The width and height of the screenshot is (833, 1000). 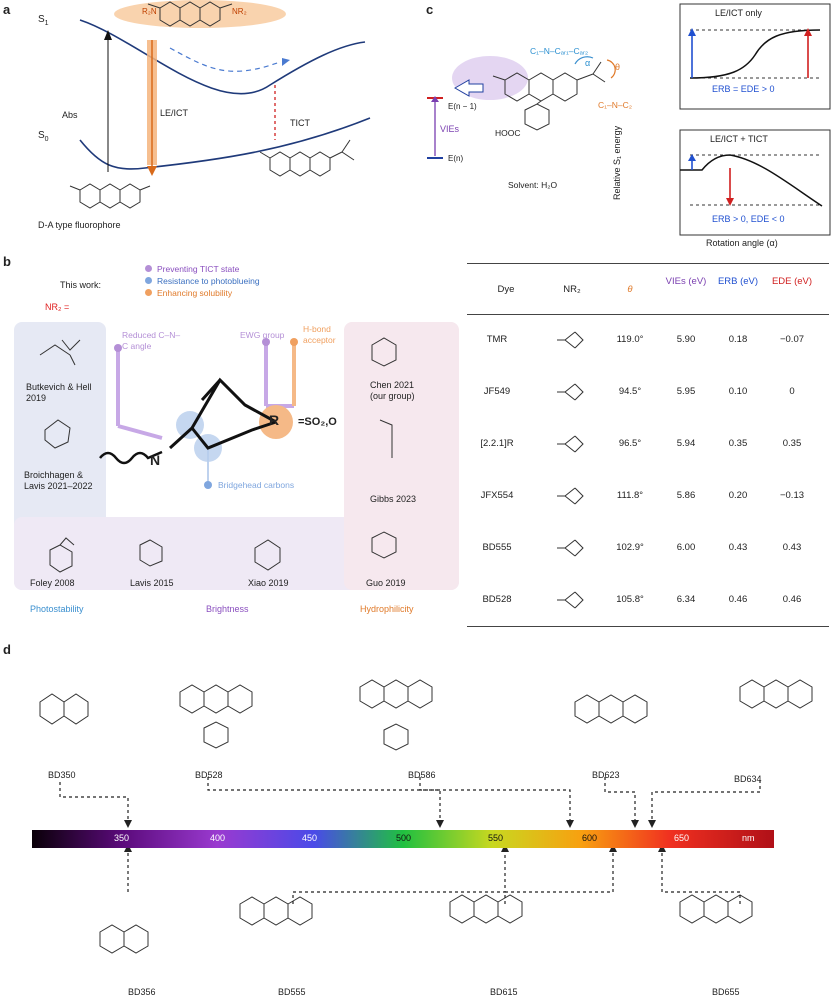 I want to click on amine-structures, so click(x=218, y=455).